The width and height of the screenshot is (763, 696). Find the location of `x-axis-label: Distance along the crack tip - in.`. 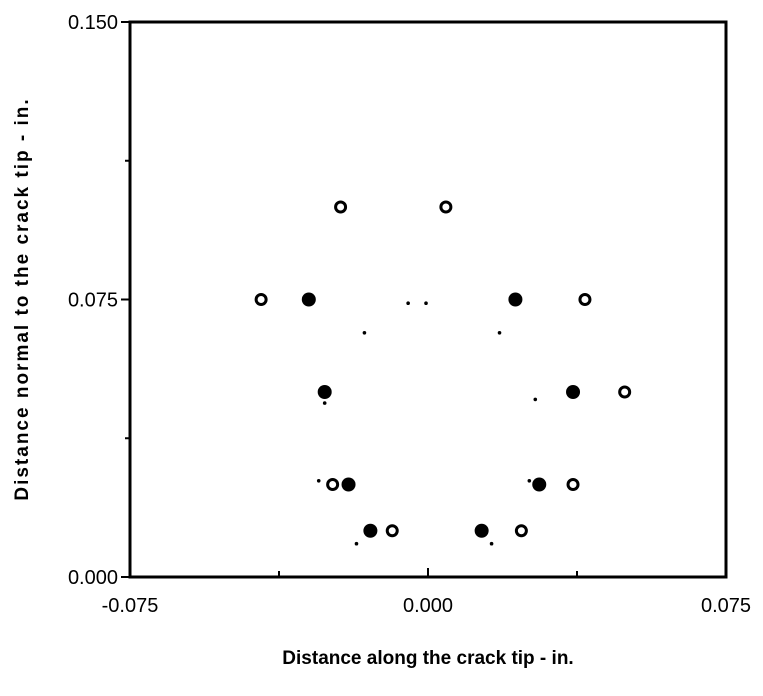

x-axis-label: Distance along the crack tip - in. is located at coordinates (427, 658).